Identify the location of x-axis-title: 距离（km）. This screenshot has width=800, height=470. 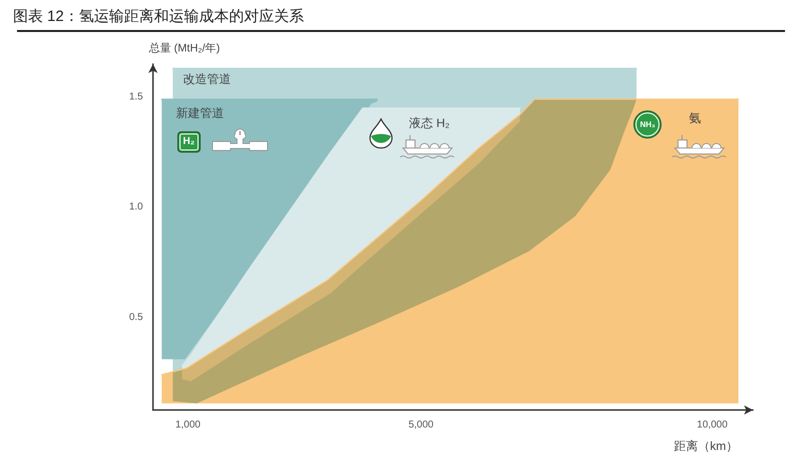
(706, 446).